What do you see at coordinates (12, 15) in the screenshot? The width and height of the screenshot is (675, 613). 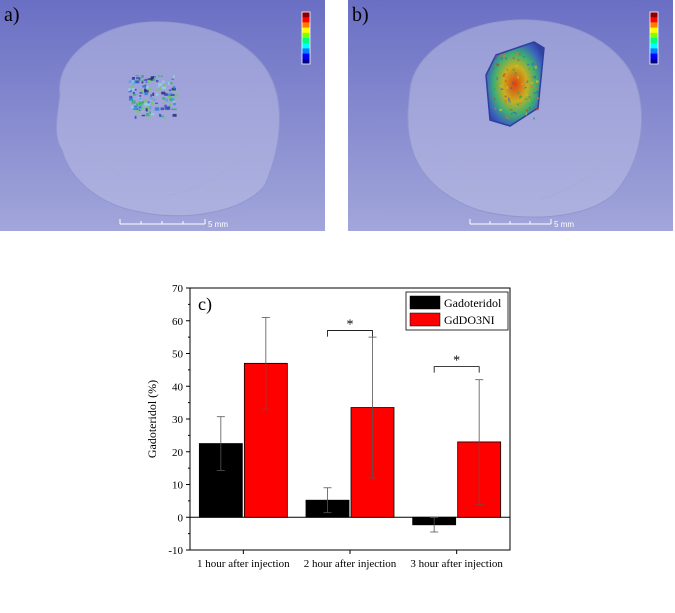 I see `panel-a-label: a)` at bounding box center [12, 15].